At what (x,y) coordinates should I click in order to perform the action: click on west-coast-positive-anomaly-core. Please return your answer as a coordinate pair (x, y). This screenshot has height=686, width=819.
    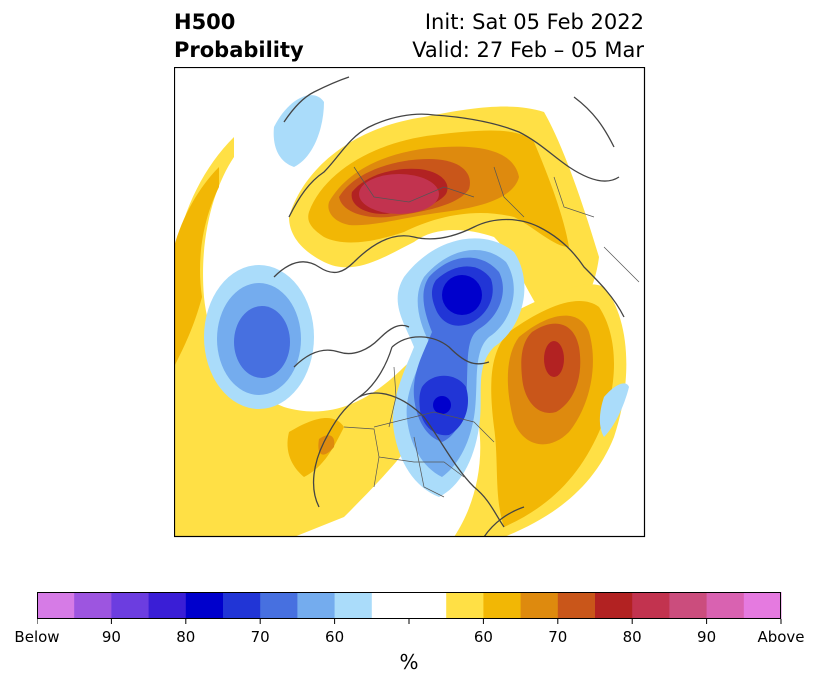
    Looking at the image, I should click on (326, 445).